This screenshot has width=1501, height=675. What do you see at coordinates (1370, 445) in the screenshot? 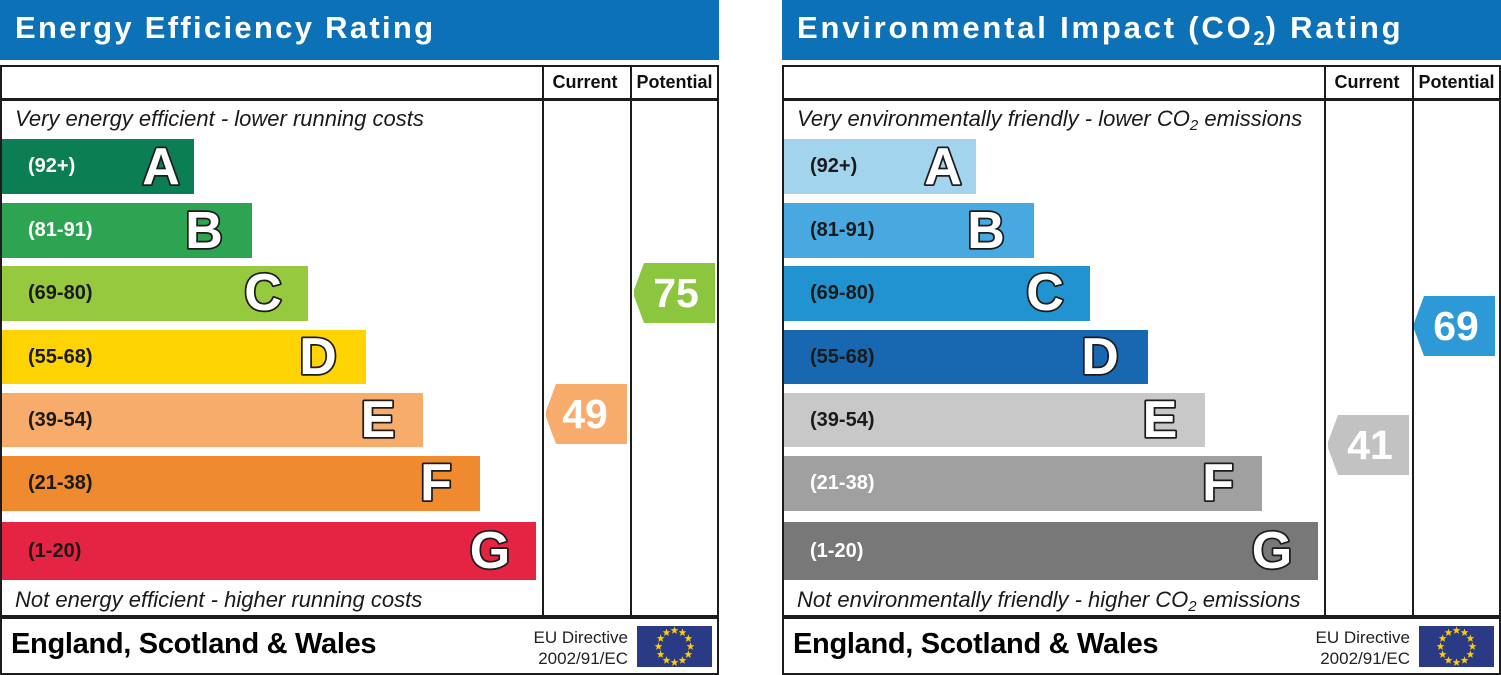
I see `svg-text: 41` at bounding box center [1370, 445].